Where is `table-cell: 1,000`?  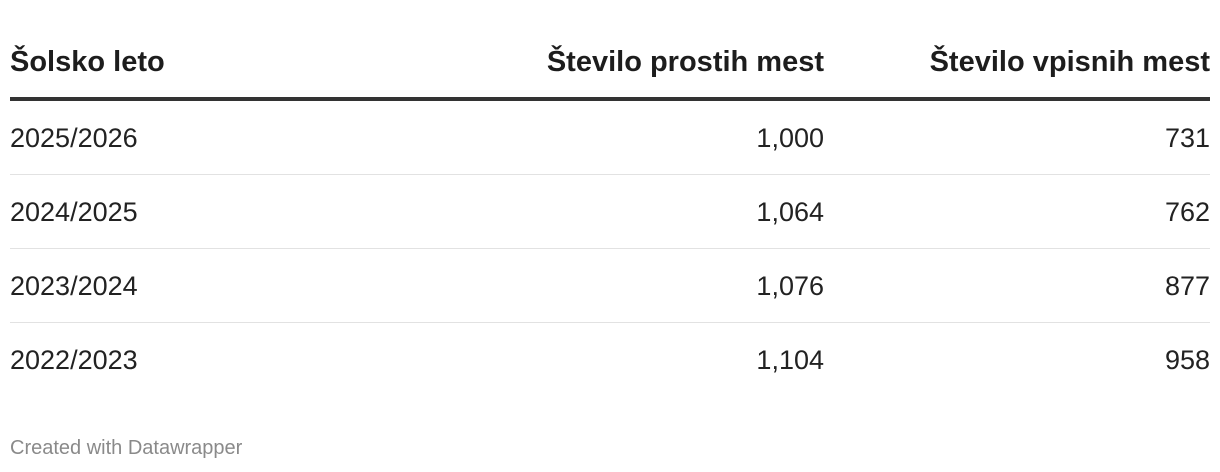
table-cell: 1,000 is located at coordinates (790, 138).